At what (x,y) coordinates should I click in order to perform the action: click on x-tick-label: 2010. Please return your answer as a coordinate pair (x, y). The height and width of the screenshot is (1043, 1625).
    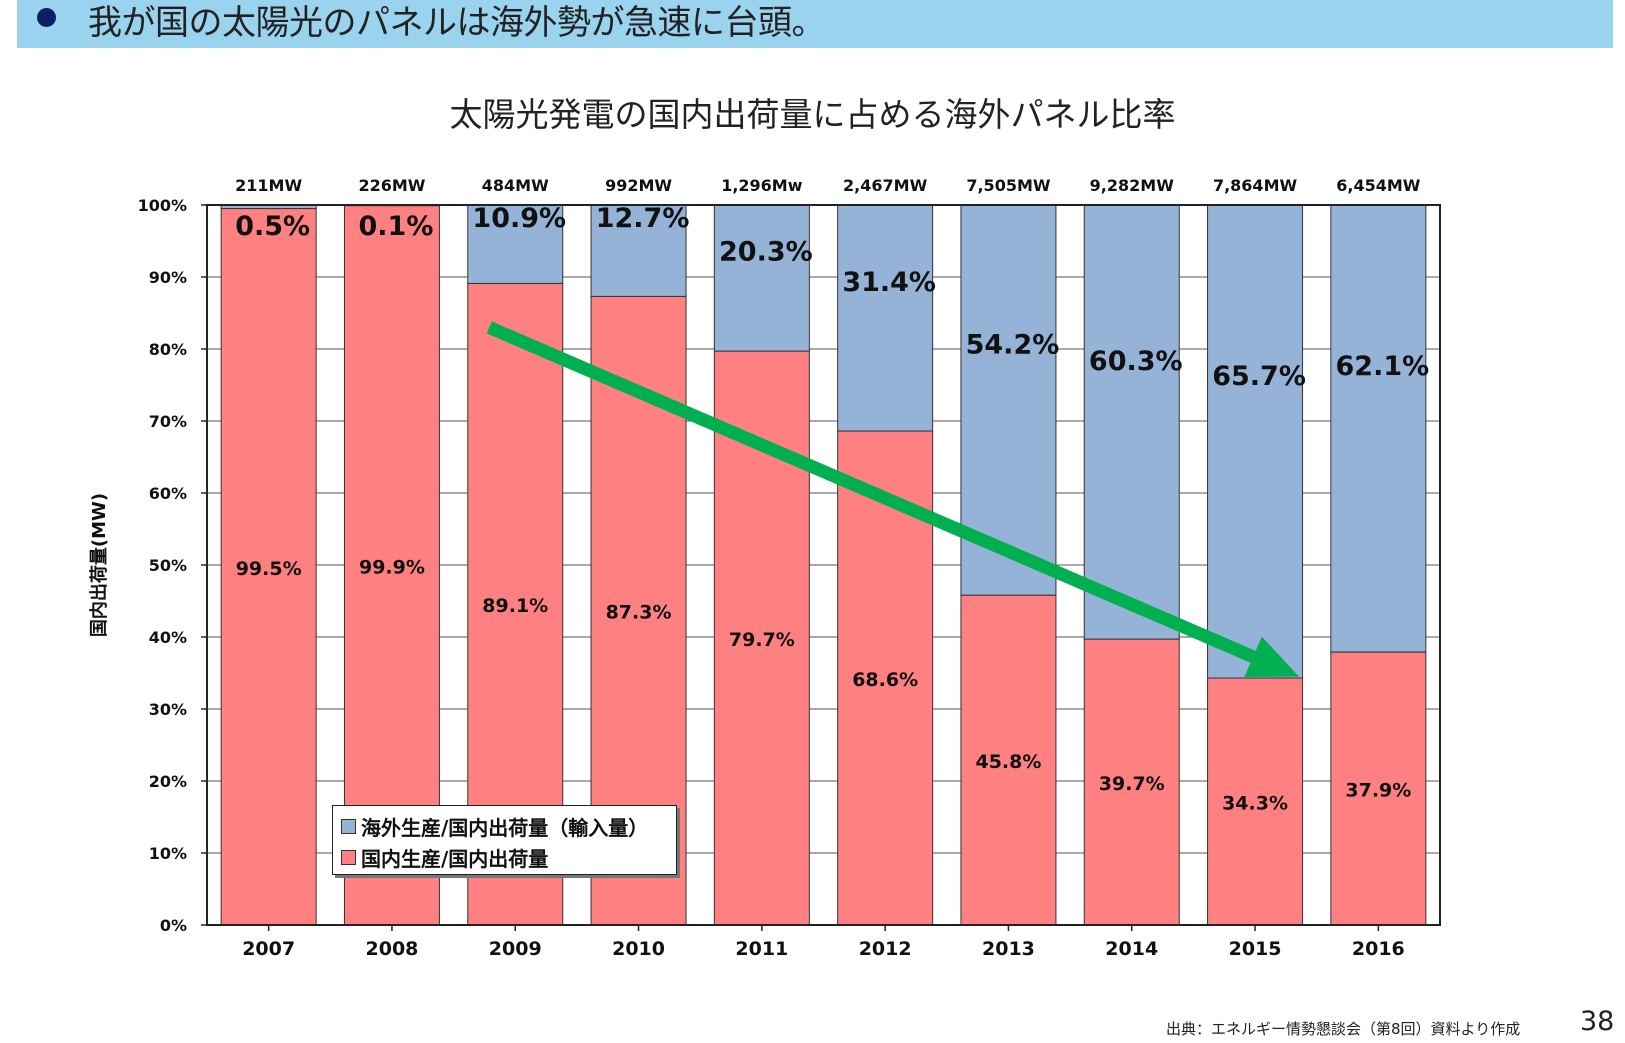
    Looking at the image, I should click on (638, 949).